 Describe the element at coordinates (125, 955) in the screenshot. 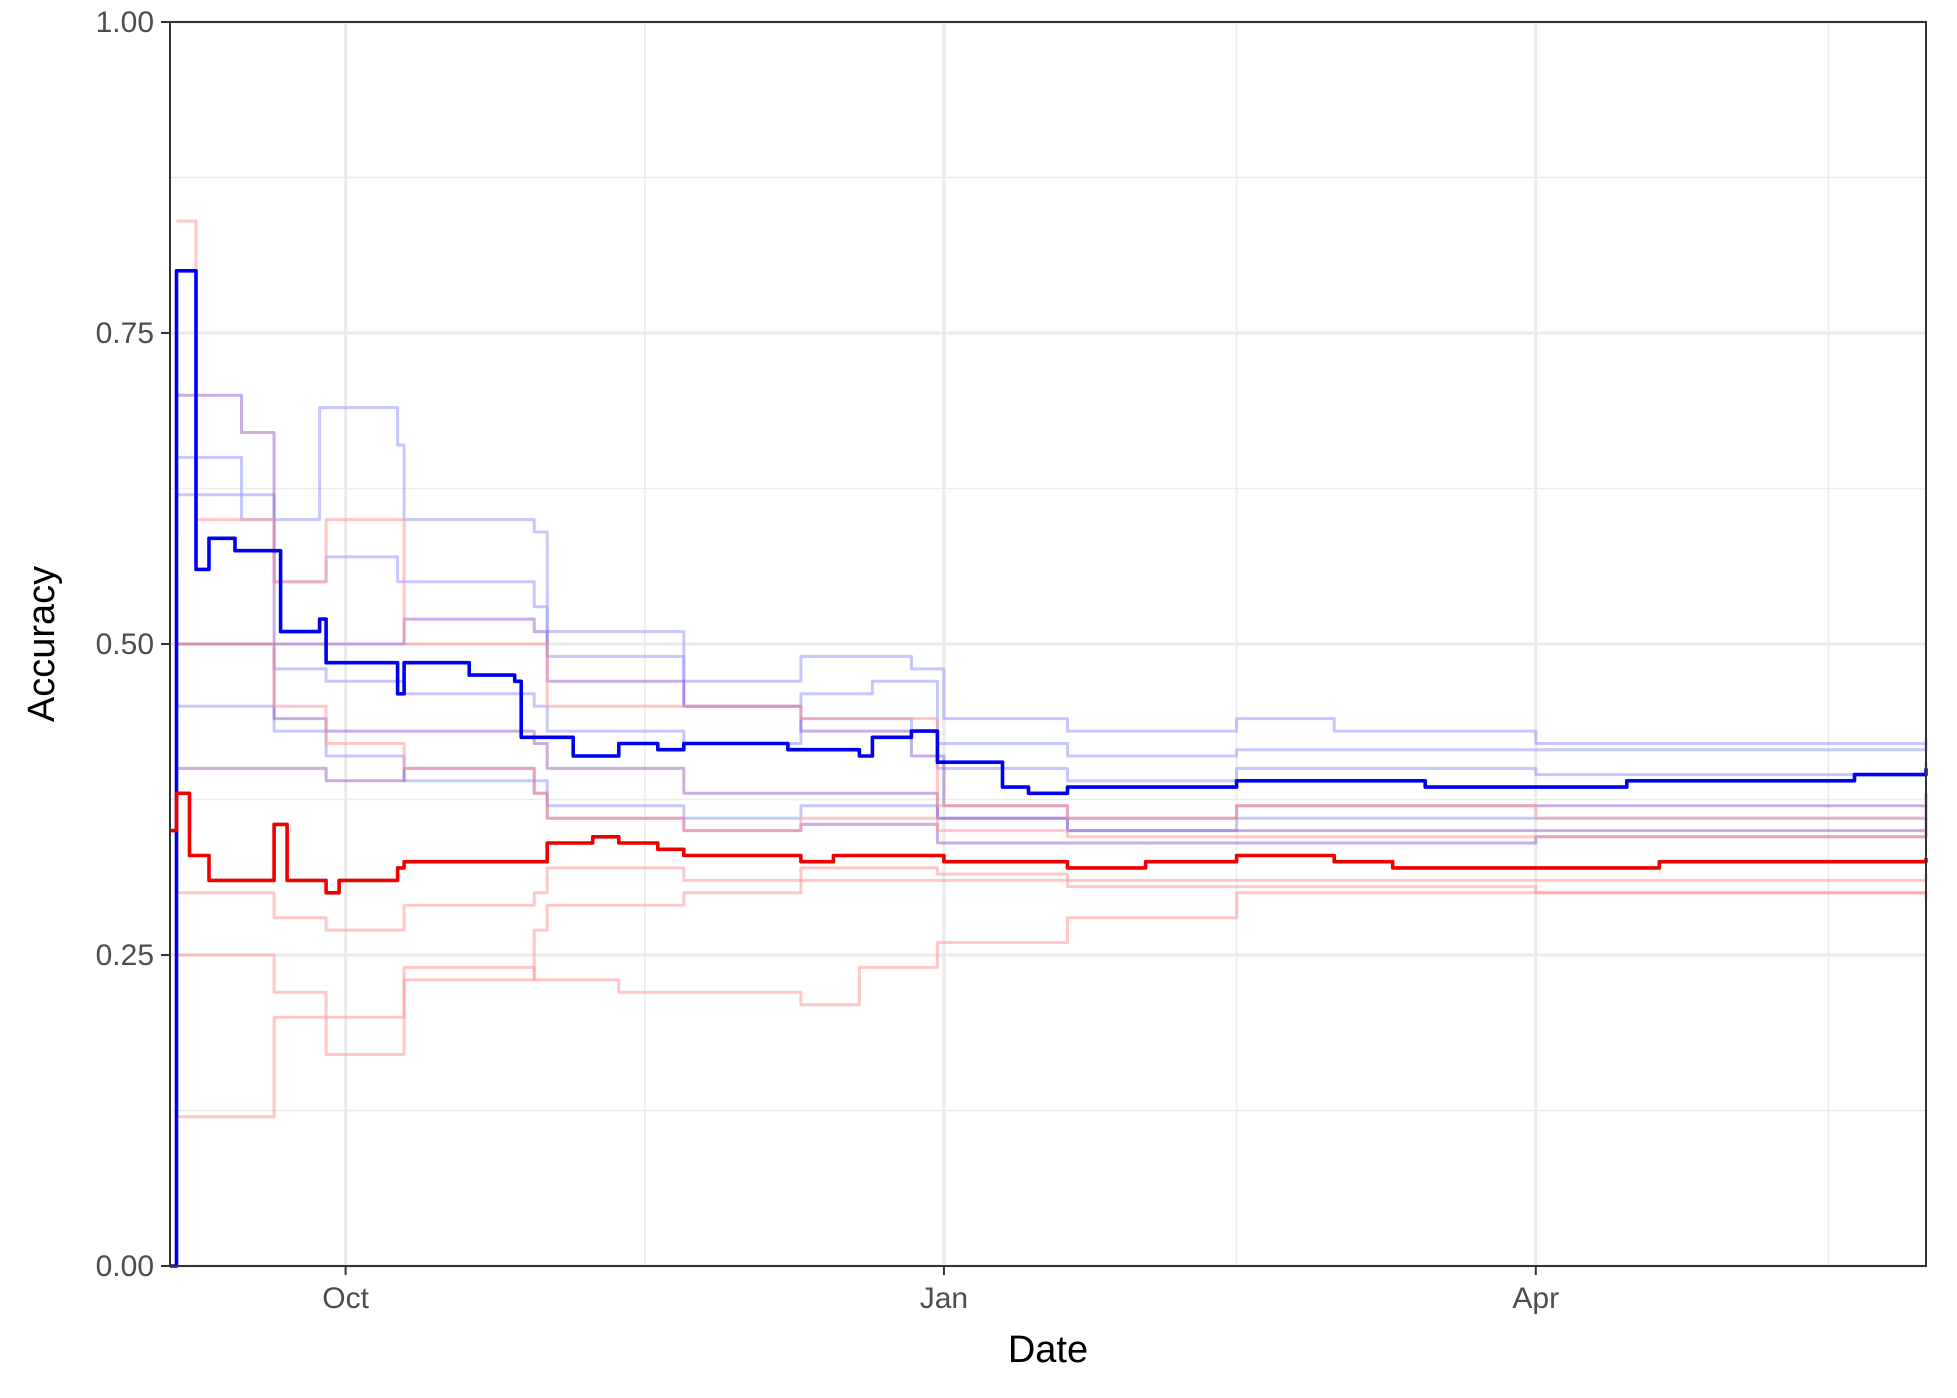

I see `y-tick-label: 0.25` at that location.